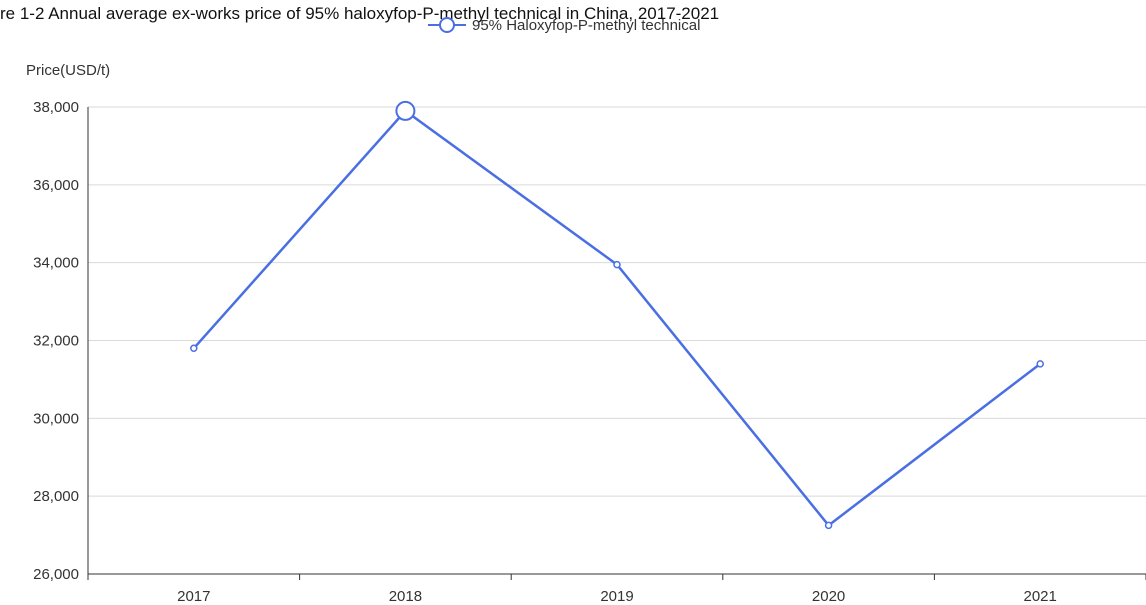 Image resolution: width=1146 pixels, height=605 pixels. I want to click on y-tick-label: 32,000, so click(56, 341).